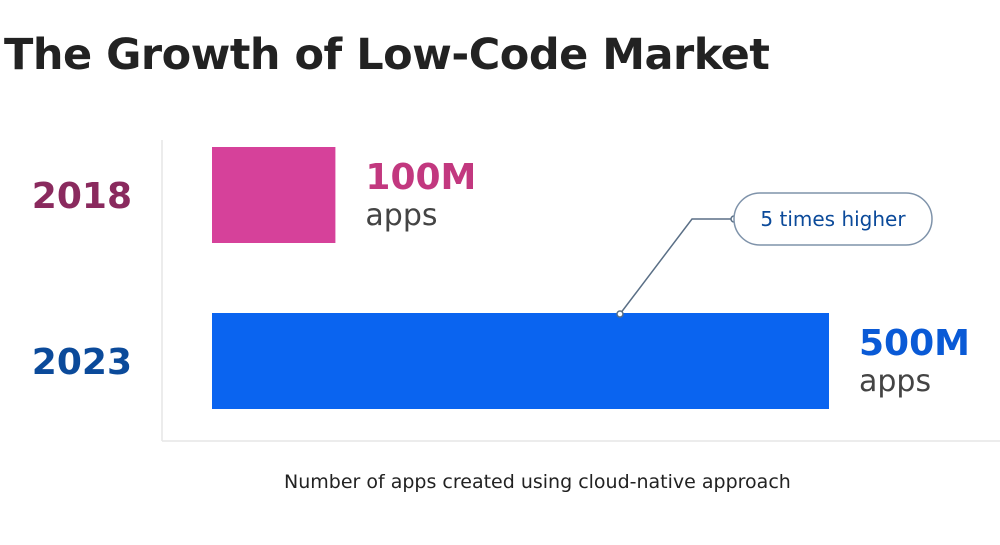  Describe the element at coordinates (620, 314) in the screenshot. I see `annotation-anchor-dot` at that location.